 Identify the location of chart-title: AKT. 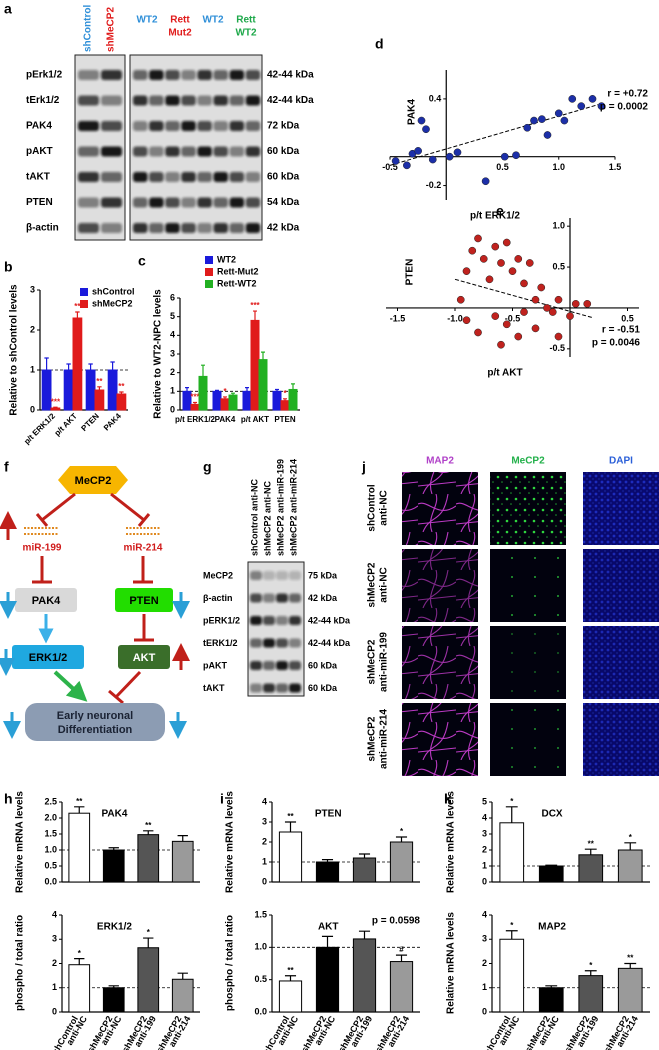
(328, 927).